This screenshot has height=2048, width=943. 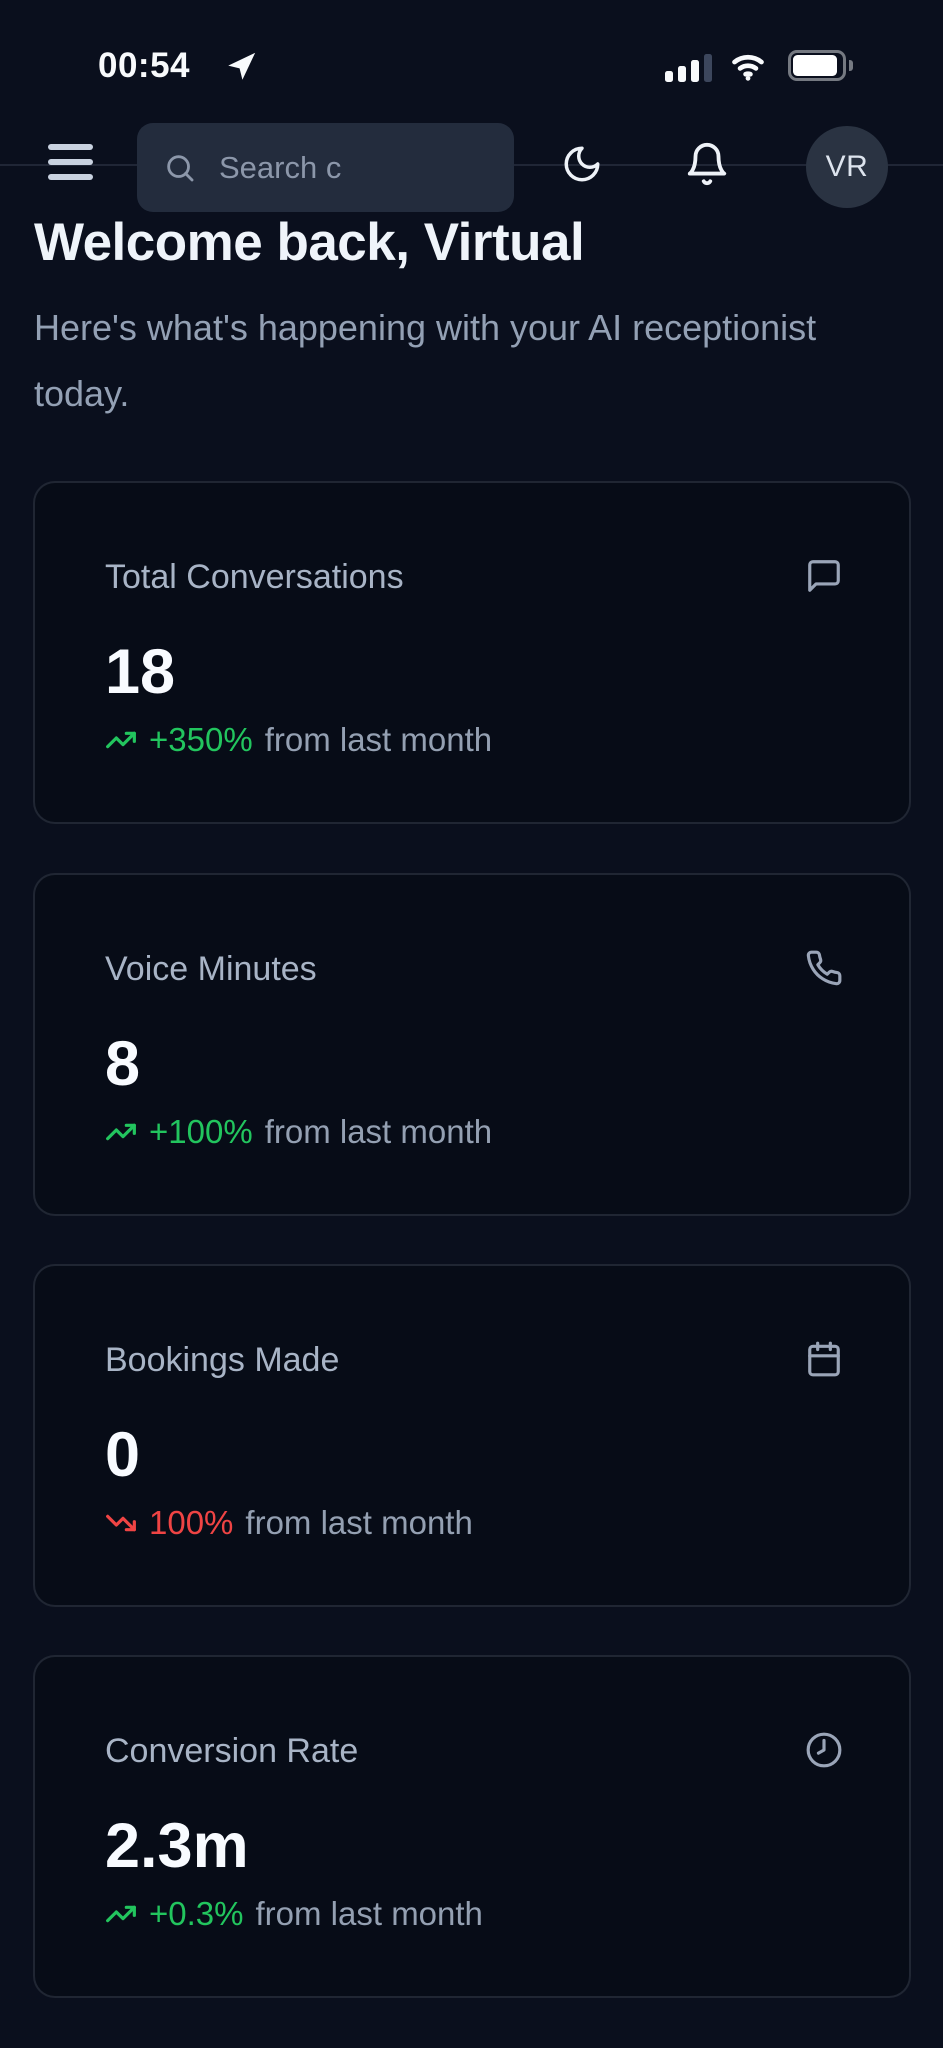 I want to click on stat-change-percent: +0.3%, so click(x=196, y=1913).